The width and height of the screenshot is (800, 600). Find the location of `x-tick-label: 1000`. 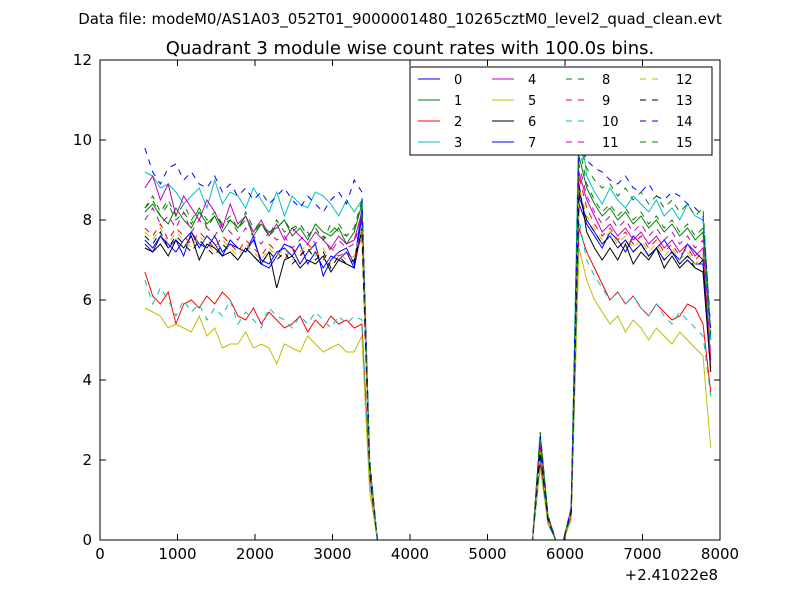

x-tick-label: 1000 is located at coordinates (177, 554).